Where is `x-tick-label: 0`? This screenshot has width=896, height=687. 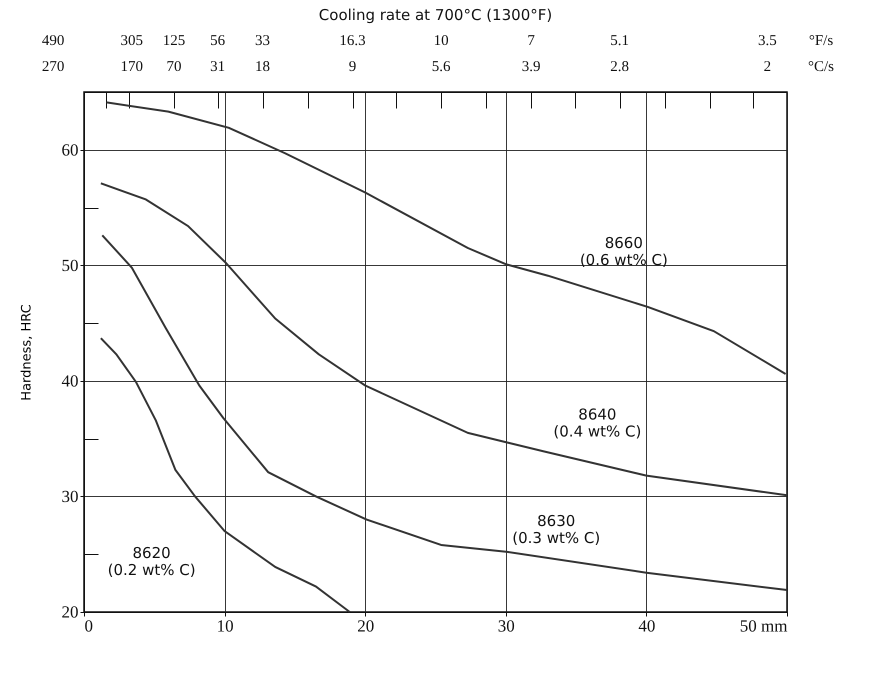 x-tick-label: 0 is located at coordinates (88, 626).